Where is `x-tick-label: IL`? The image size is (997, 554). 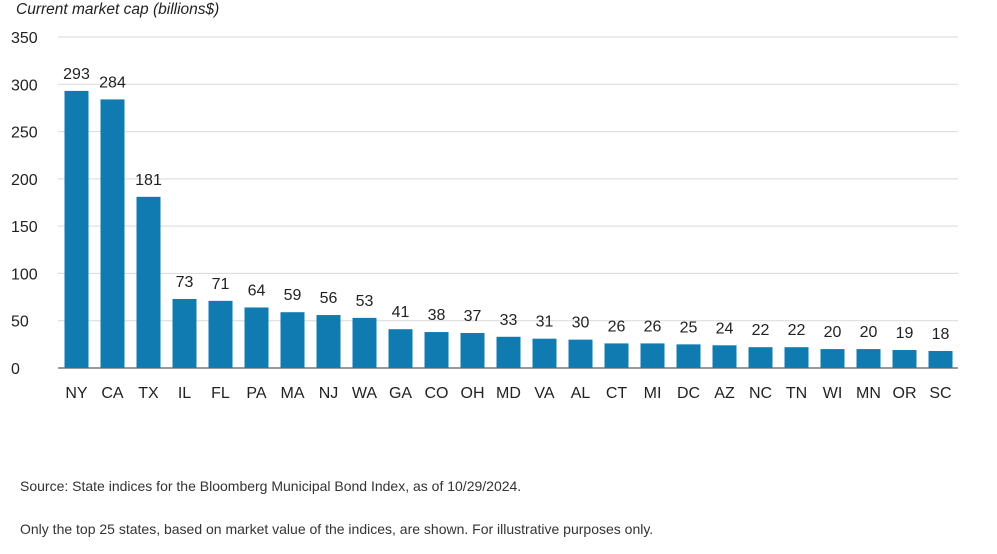
x-tick-label: IL is located at coordinates (184, 393).